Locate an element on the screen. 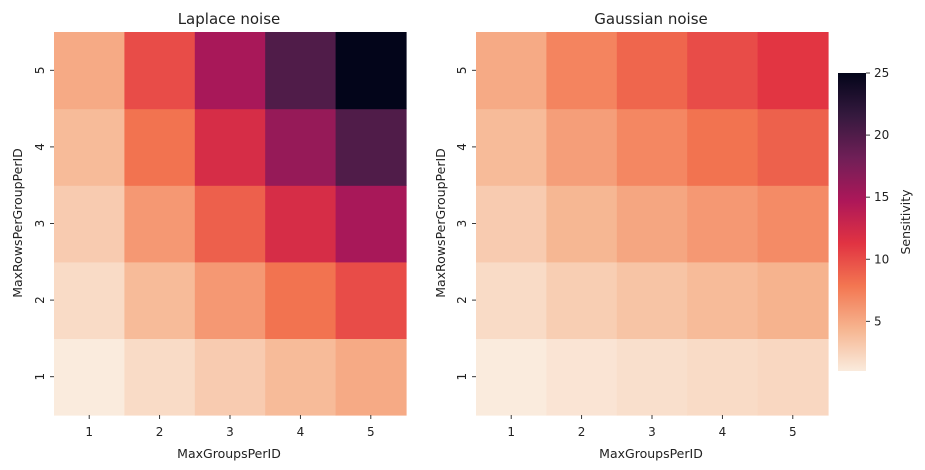  laplace-cell-r1-c5 is located at coordinates (371, 377).